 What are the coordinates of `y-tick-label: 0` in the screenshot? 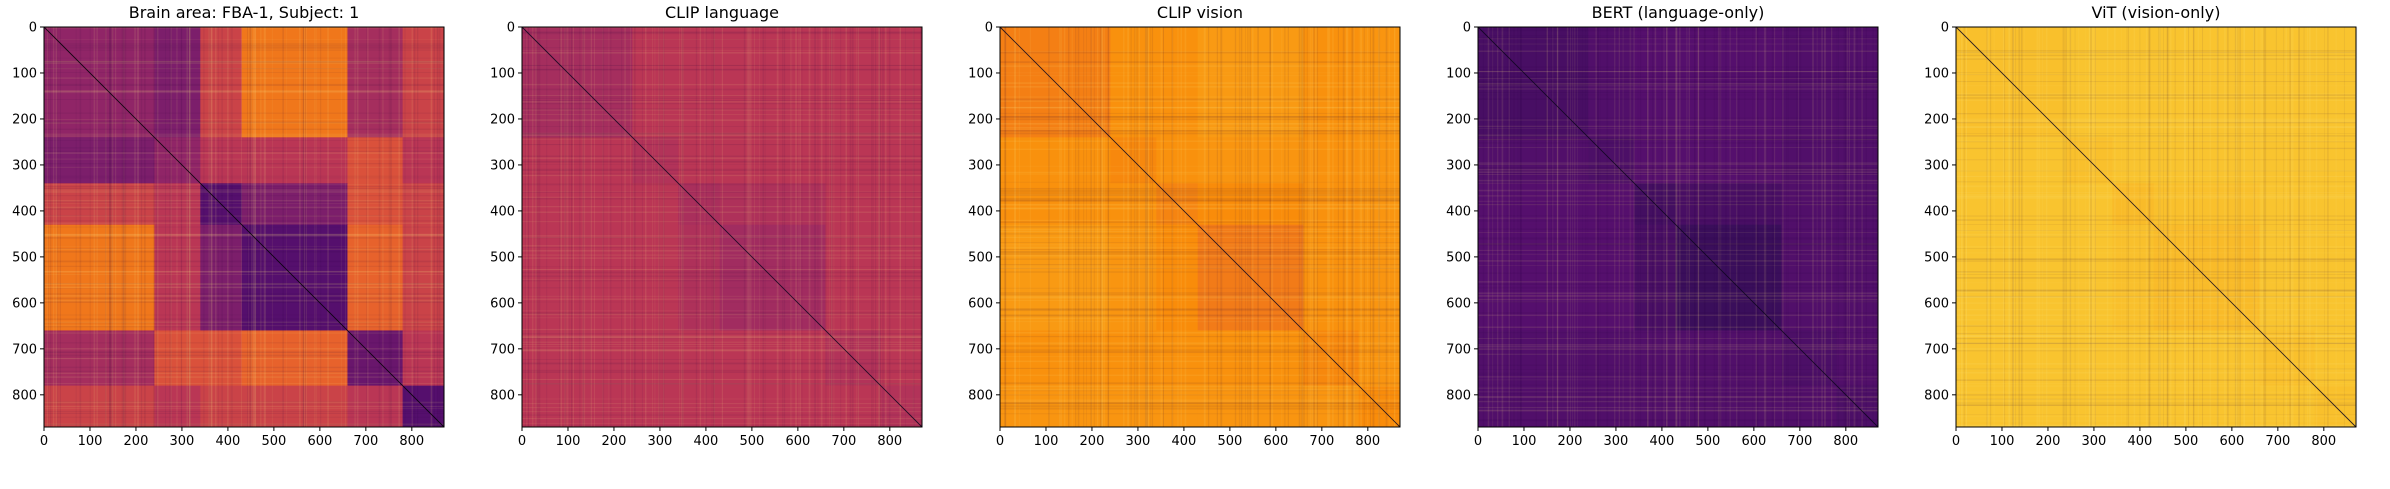 It's located at (1467, 28).